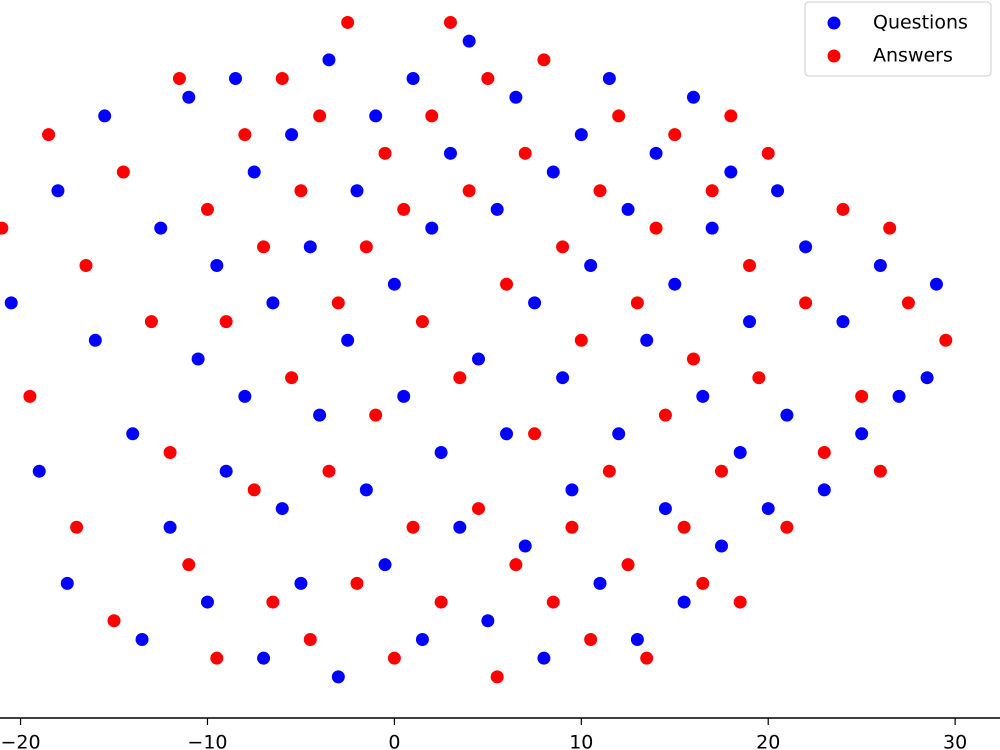  Describe the element at coordinates (768, 741) in the screenshot. I see `x-tick-label: 20` at that location.